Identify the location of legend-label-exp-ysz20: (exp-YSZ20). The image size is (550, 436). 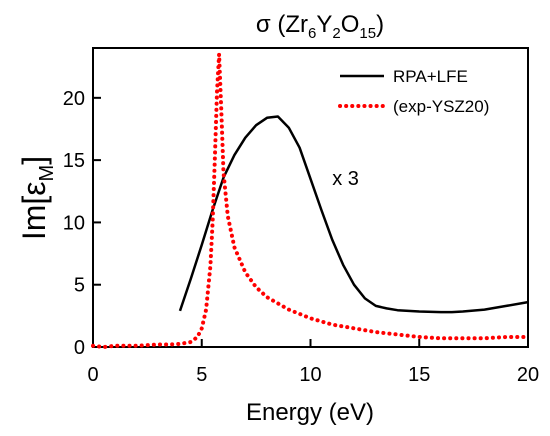
(441, 106).